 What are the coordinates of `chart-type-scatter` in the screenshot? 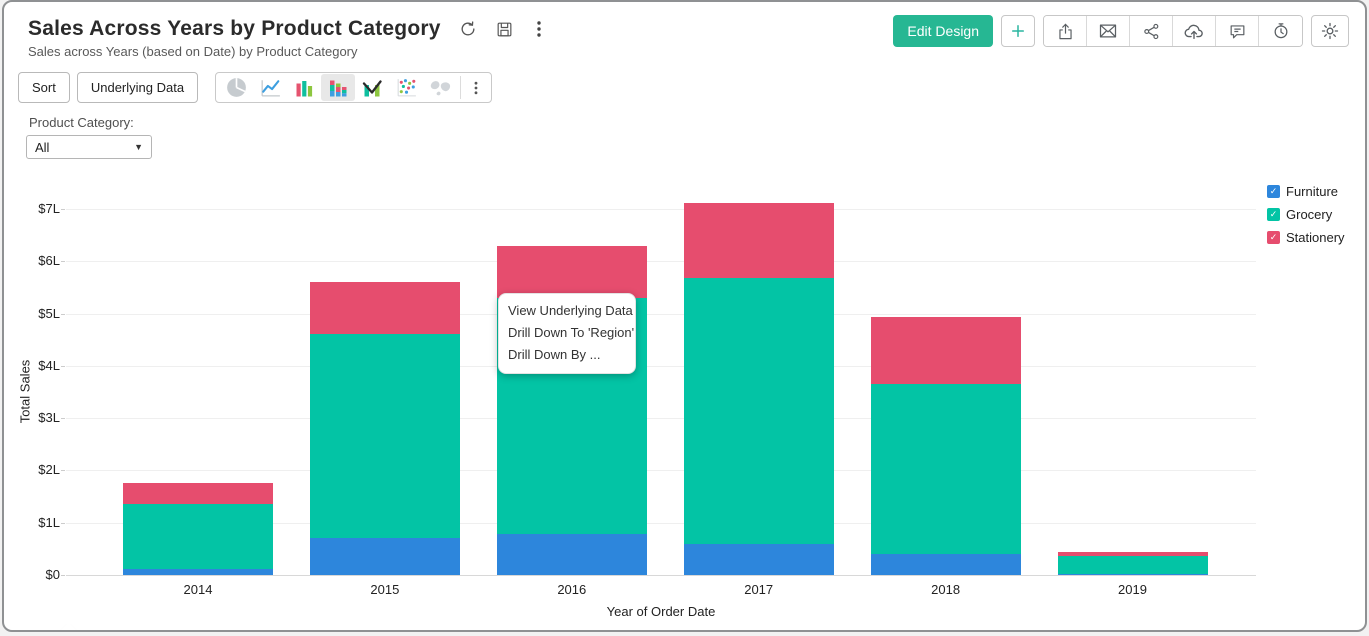 It's located at (406, 87).